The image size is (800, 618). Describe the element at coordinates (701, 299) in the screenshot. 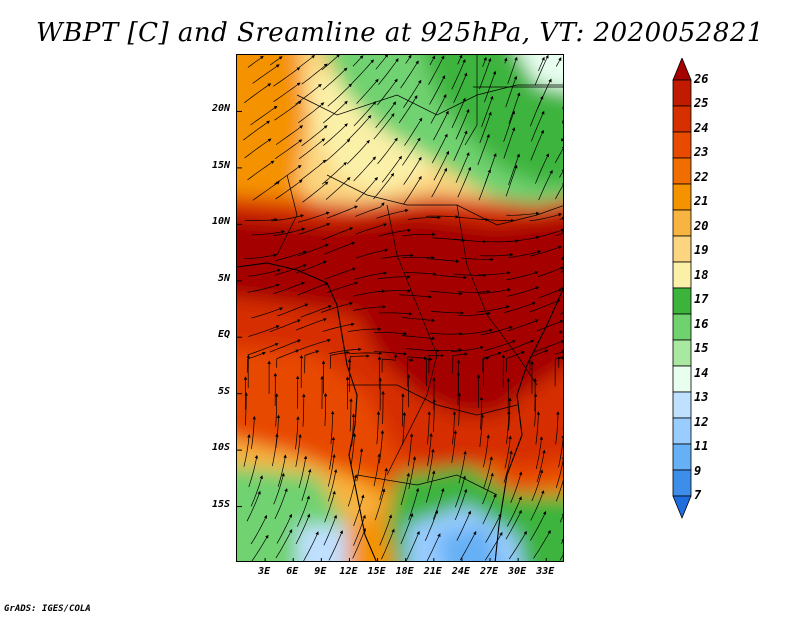

I see `colorbar-level-label: 17` at that location.